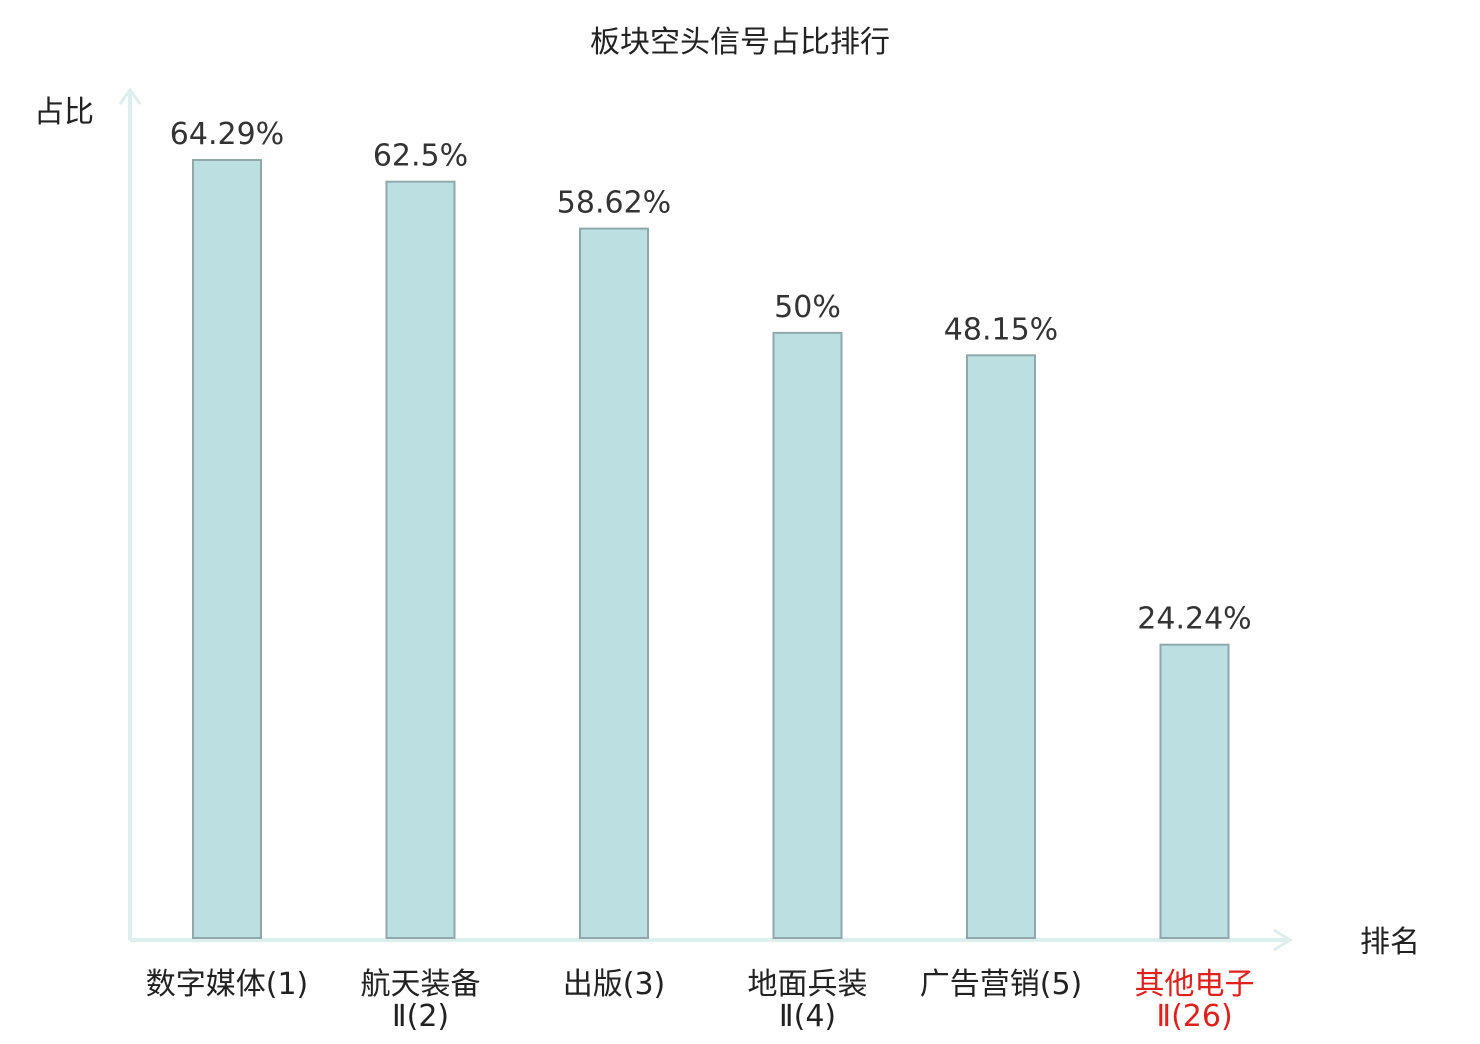 This screenshot has width=1480, height=1044. Describe the element at coordinates (1390, 942) in the screenshot. I see `x-axis-label: 排名` at that location.